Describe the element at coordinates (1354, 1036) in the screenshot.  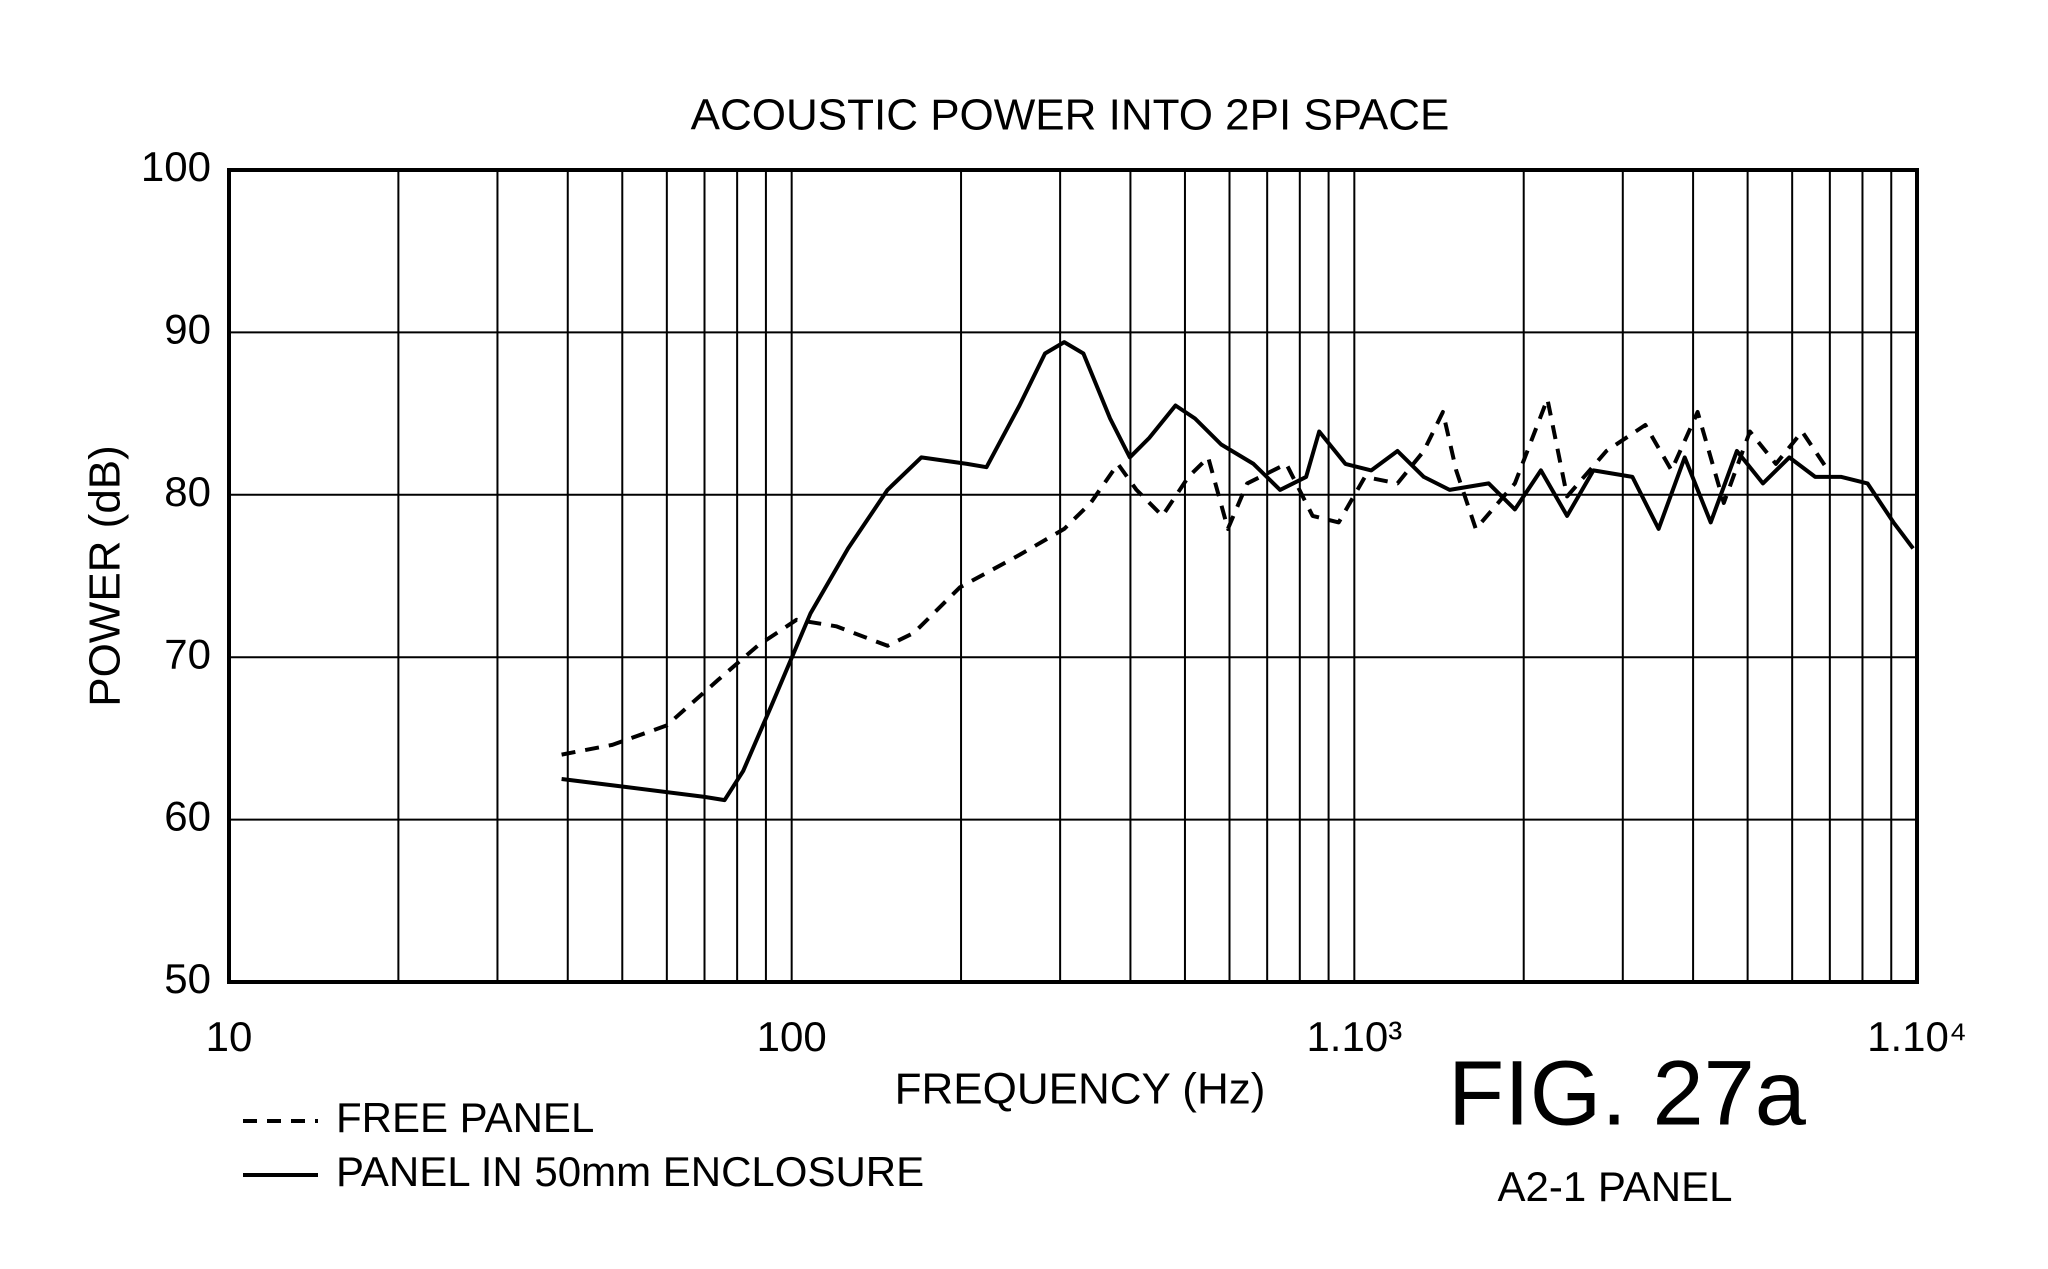
I see `x-tick-label: 1.10³` at that location.